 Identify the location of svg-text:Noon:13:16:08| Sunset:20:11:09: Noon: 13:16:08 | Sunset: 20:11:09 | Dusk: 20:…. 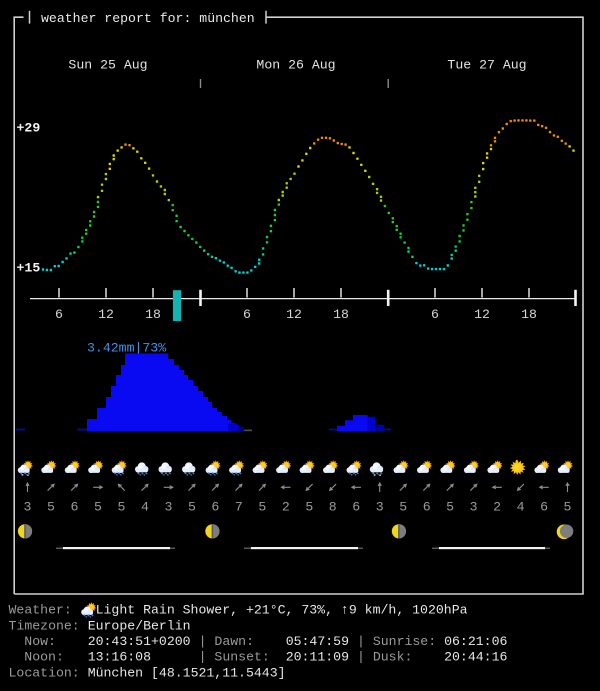
(265, 657).